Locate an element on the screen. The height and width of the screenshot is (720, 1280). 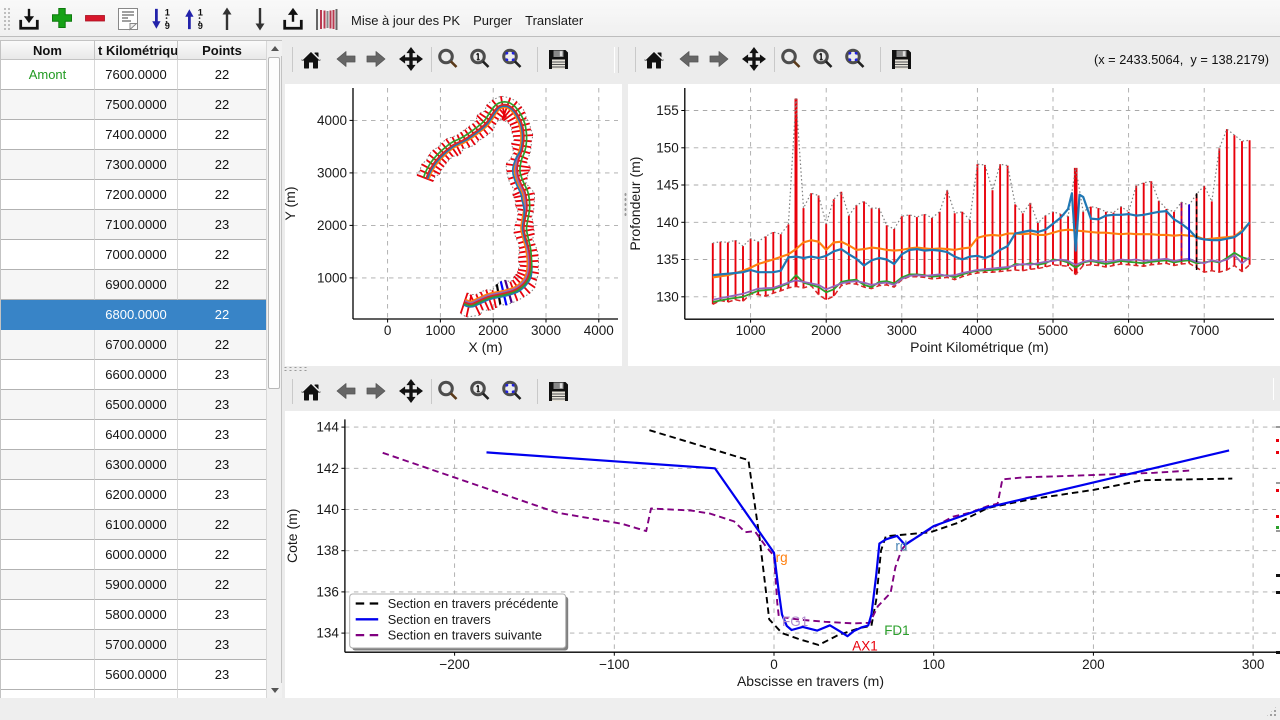
svg-text: Profondeur (m) is located at coordinates (635, 204).